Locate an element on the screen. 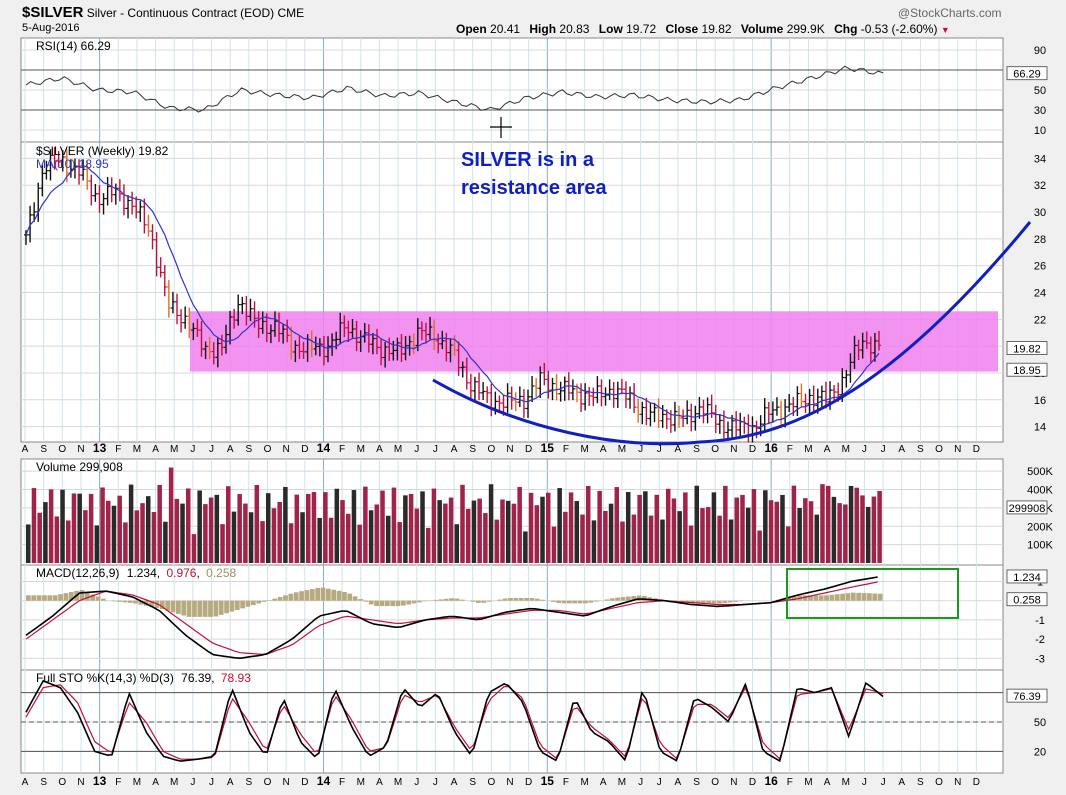 Image resolution: width=1066 pixels, height=795 pixels. macd-last-value: 1.234 is located at coordinates (1027, 578).